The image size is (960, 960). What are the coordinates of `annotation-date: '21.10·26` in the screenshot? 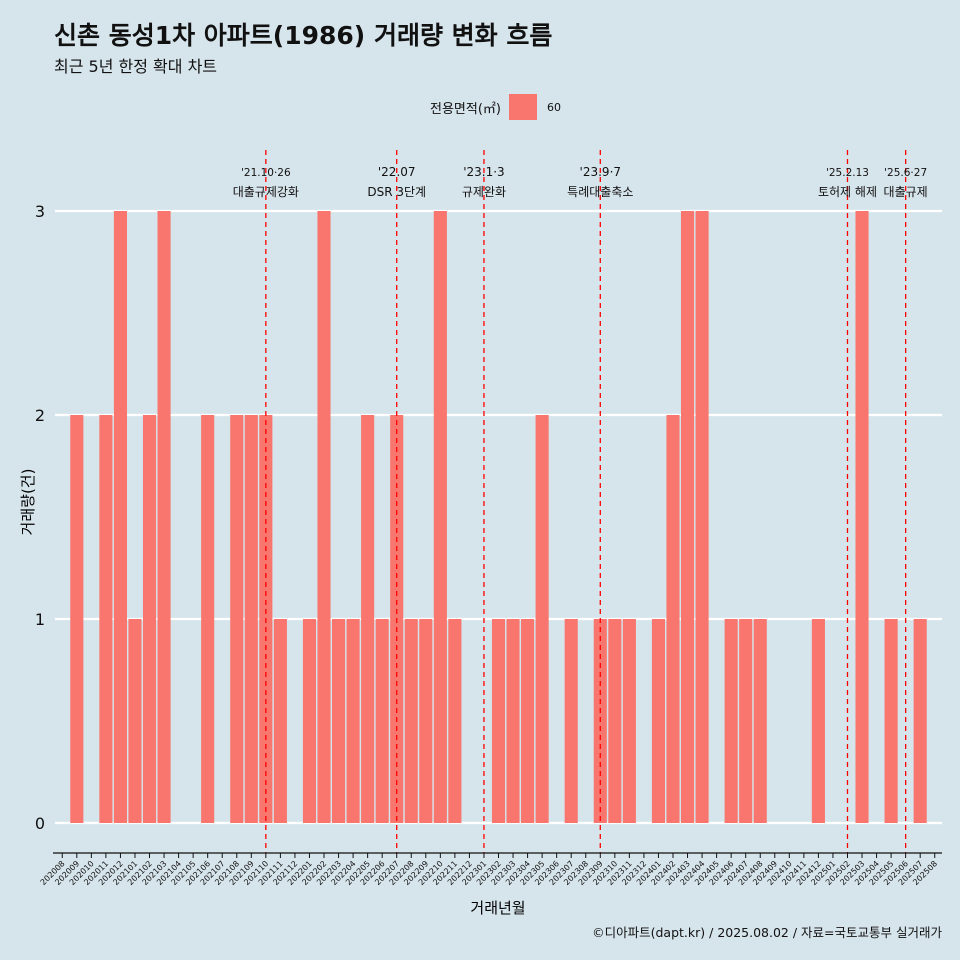 It's located at (266, 173).